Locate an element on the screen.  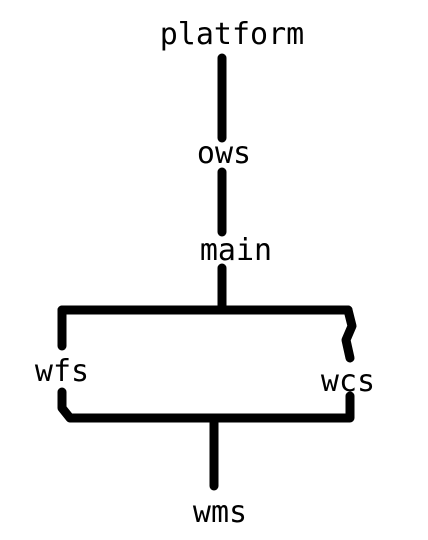
edge-wfs-wms is located at coordinates (138, 405).